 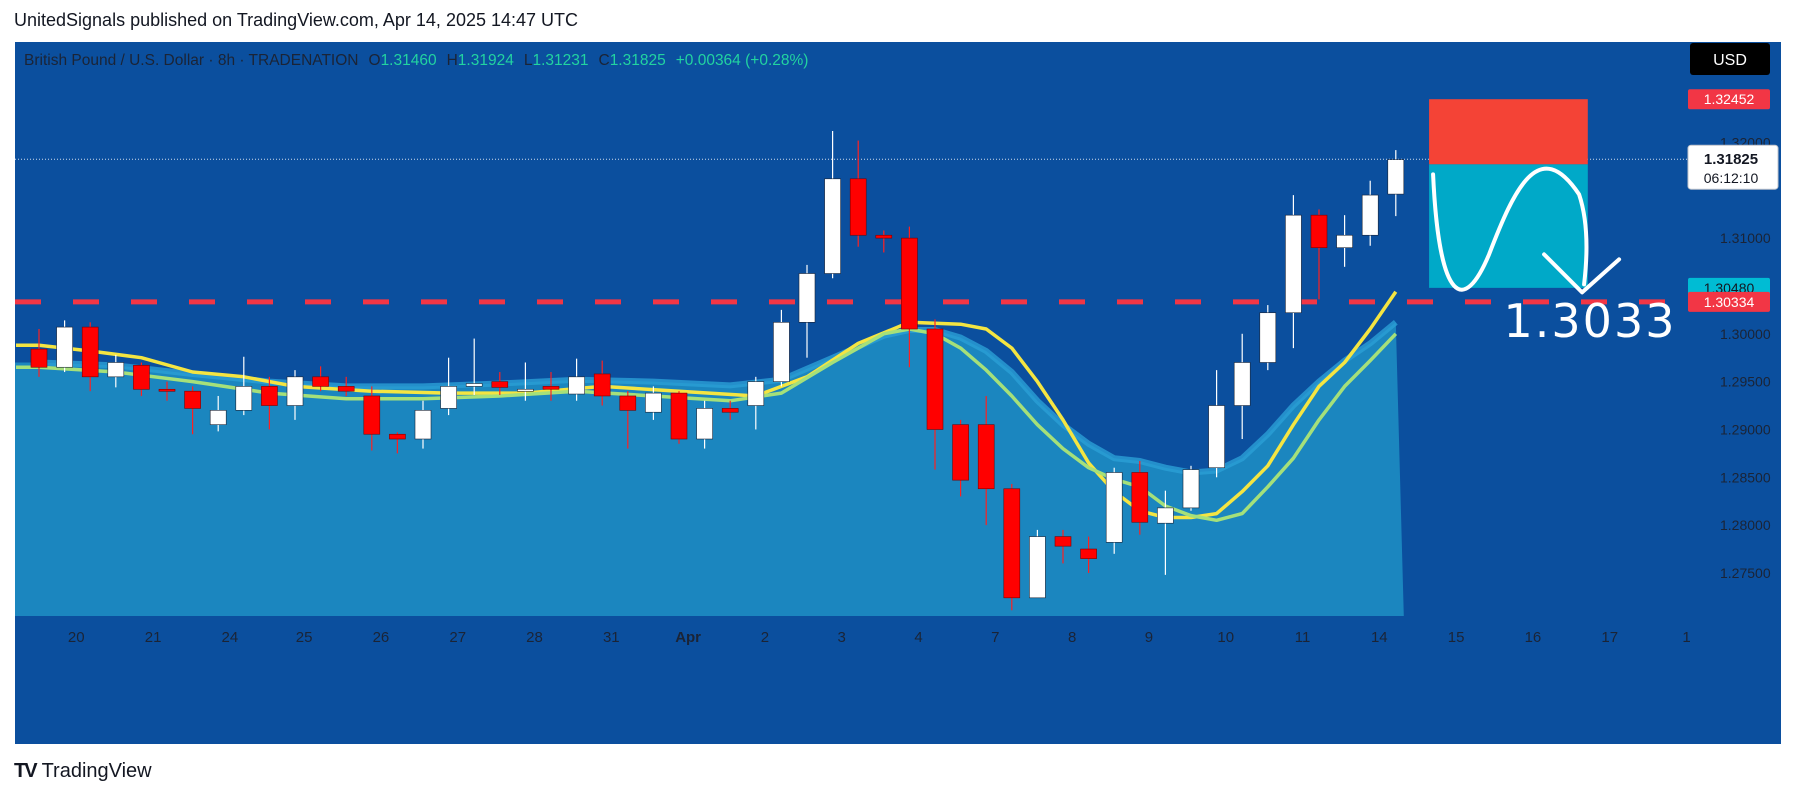 I want to click on level-price-tag: 1.30334, so click(x=1729, y=302).